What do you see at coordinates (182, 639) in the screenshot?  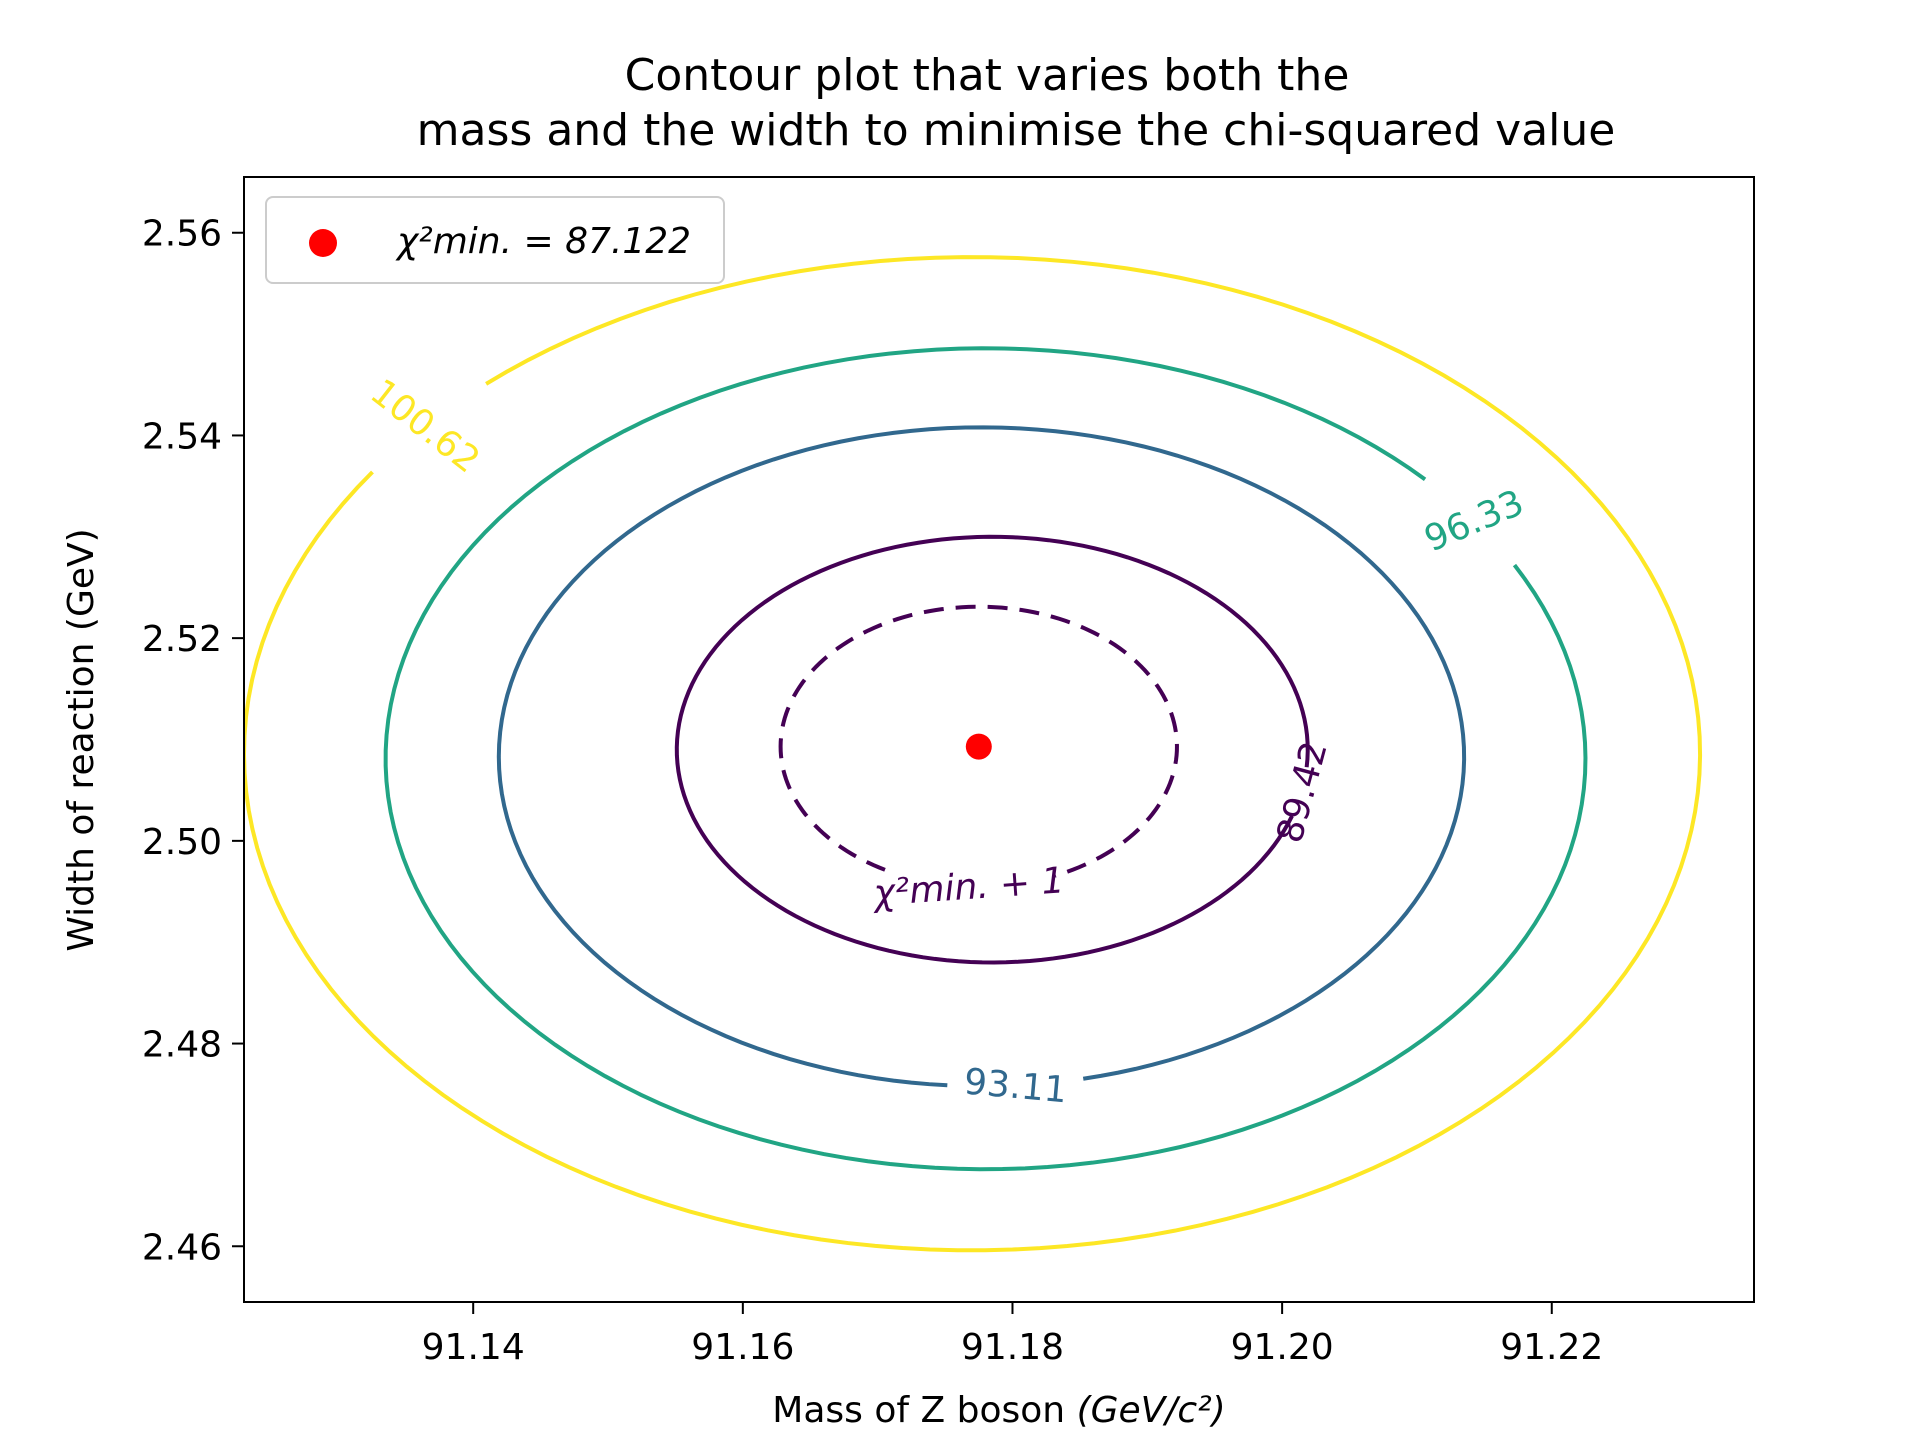 I see `y-tick-label: 2.52` at bounding box center [182, 639].